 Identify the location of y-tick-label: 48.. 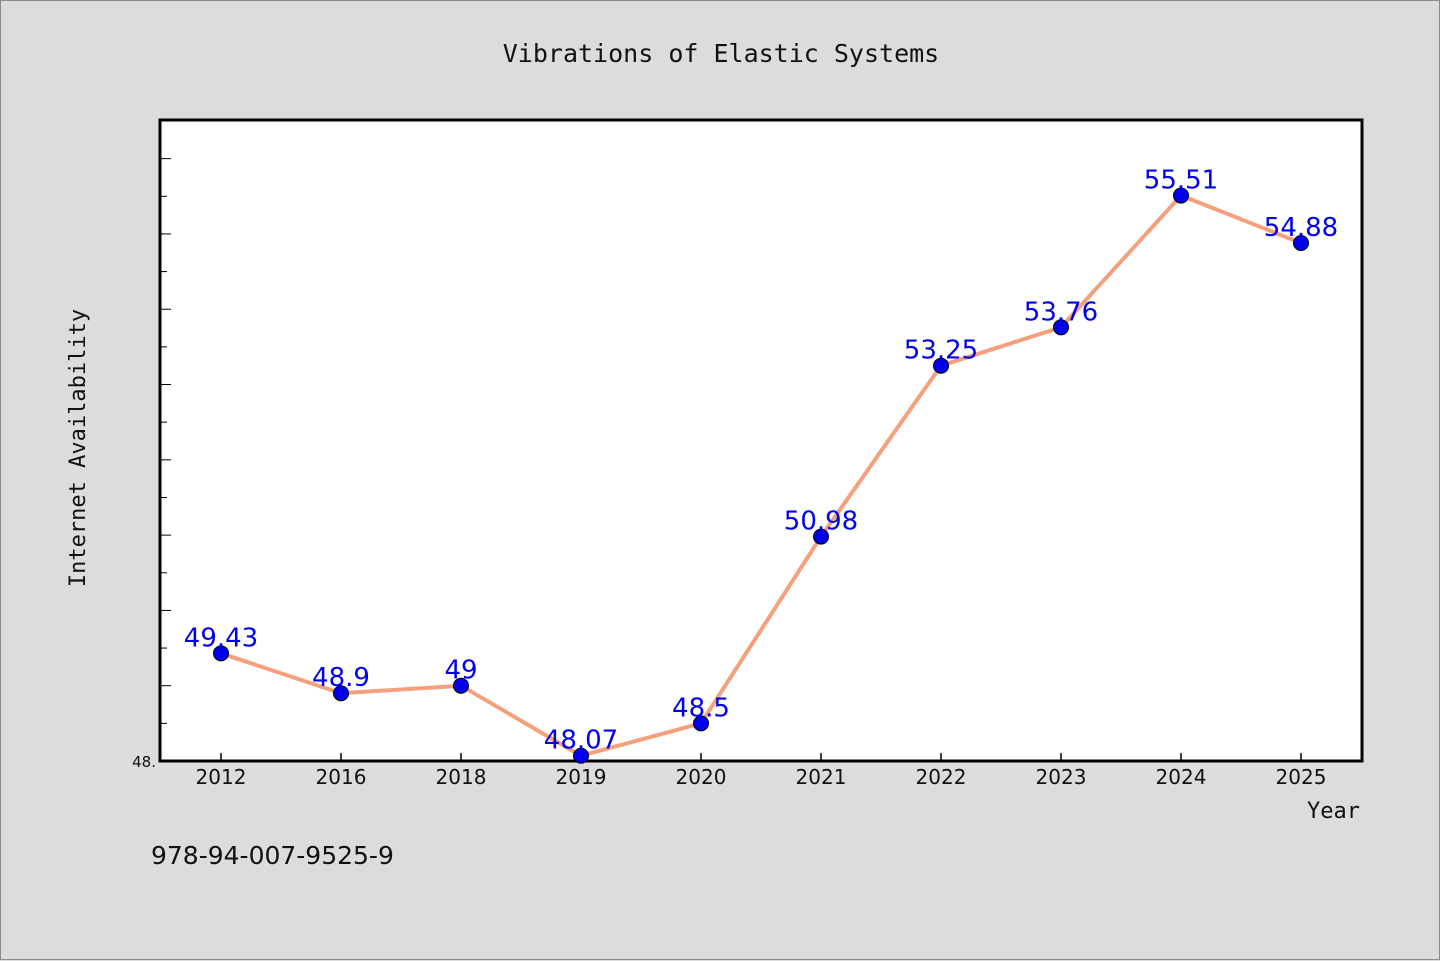
(144, 762).